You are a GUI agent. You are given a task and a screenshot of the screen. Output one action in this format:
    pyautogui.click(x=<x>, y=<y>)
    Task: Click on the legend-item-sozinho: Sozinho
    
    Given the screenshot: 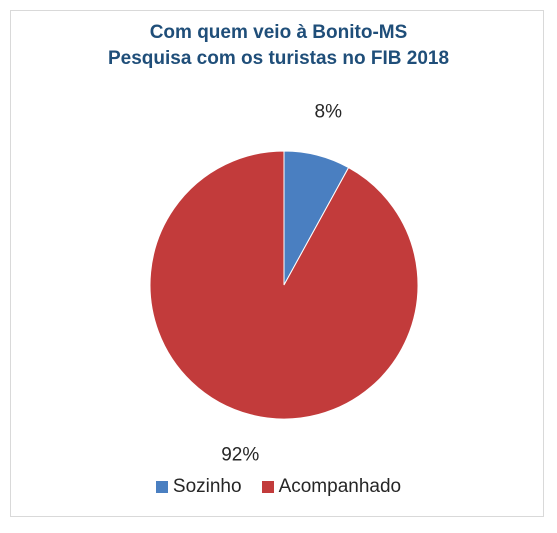 What is the action you would take?
    pyautogui.click(x=198, y=487)
    